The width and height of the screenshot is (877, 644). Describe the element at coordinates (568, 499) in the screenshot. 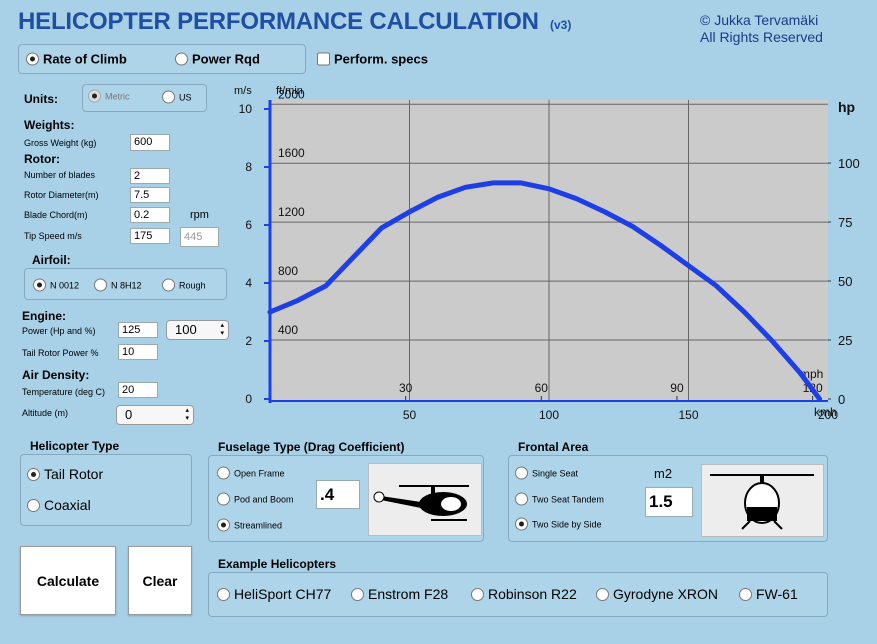

I see `radio-label: Two Seat Tandem` at that location.